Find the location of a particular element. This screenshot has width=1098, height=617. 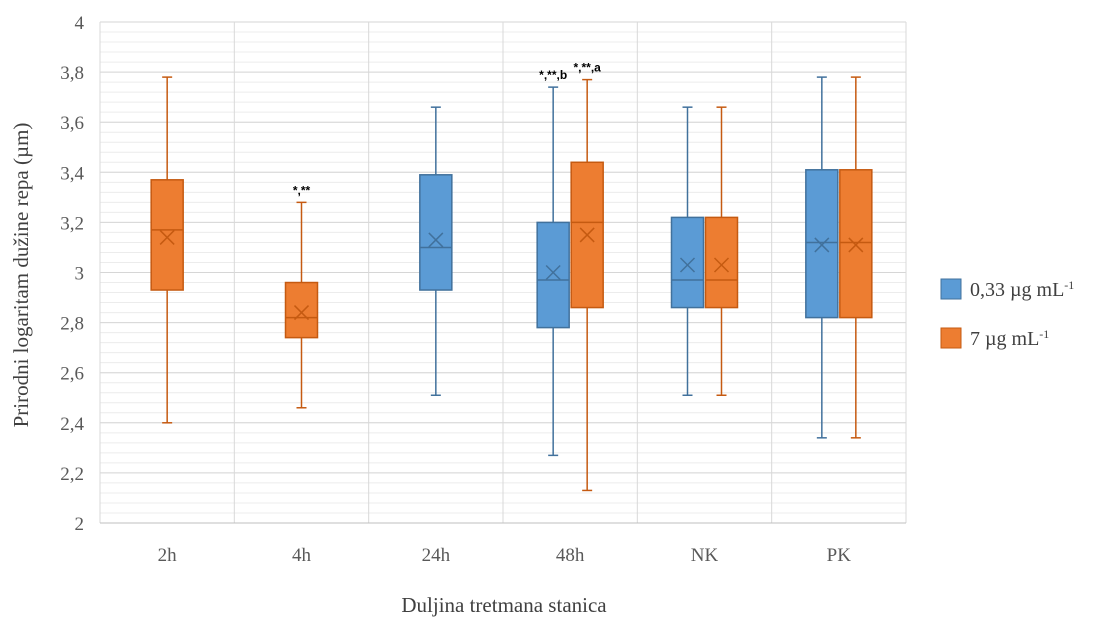

significance-annotation: *,**,a is located at coordinates (587, 68).